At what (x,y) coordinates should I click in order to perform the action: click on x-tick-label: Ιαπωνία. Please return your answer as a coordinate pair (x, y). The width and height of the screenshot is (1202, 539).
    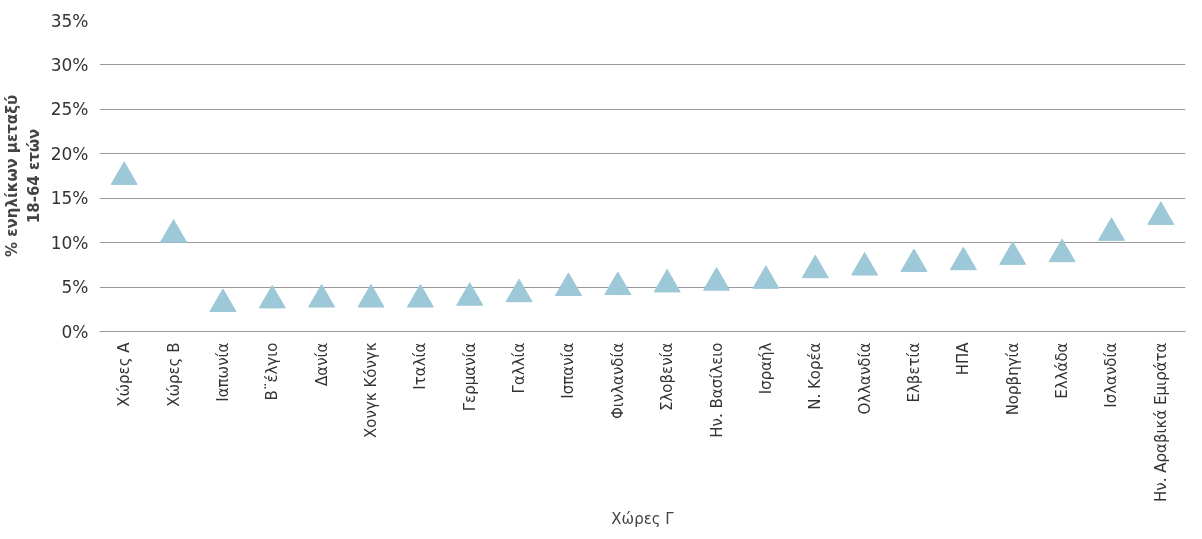
    Looking at the image, I should click on (222, 372).